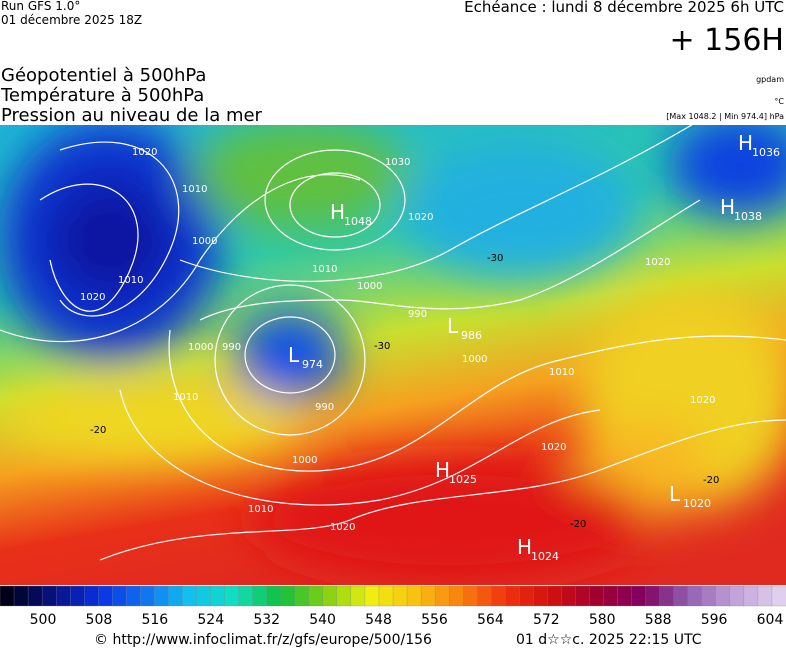 This screenshot has height=648, width=786. What do you see at coordinates (71, 20) in the screenshot?
I see `run-date: 01 décembre 2025 18Z` at bounding box center [71, 20].